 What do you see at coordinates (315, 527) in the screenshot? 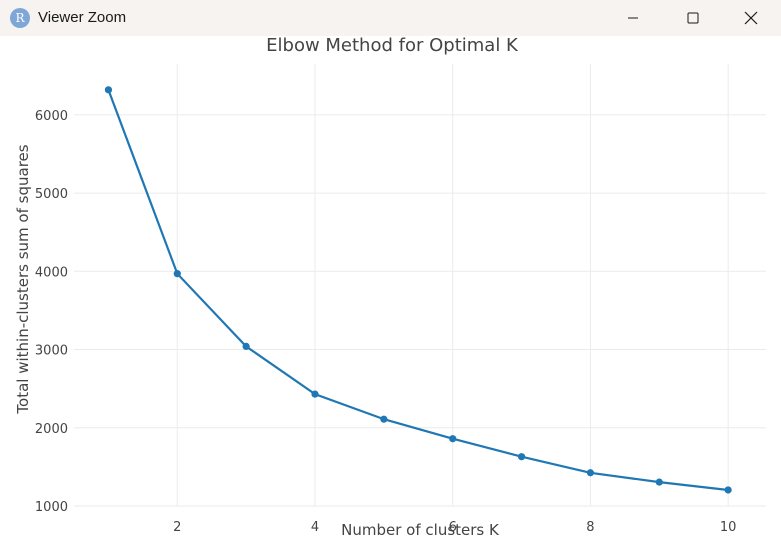
I see `x-tick-label: 4` at bounding box center [315, 527].